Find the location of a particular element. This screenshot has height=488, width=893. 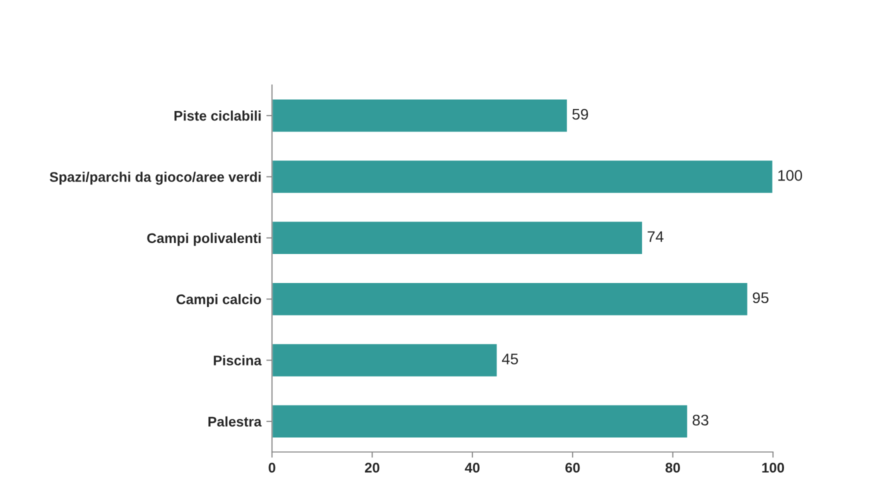

data-label: 45 is located at coordinates (510, 359).